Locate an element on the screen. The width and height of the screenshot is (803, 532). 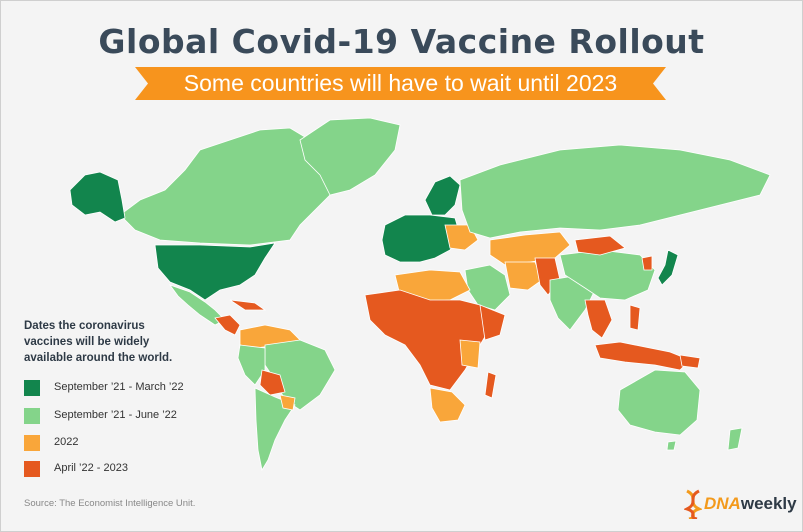
region-tasmania is located at coordinates (671, 445).